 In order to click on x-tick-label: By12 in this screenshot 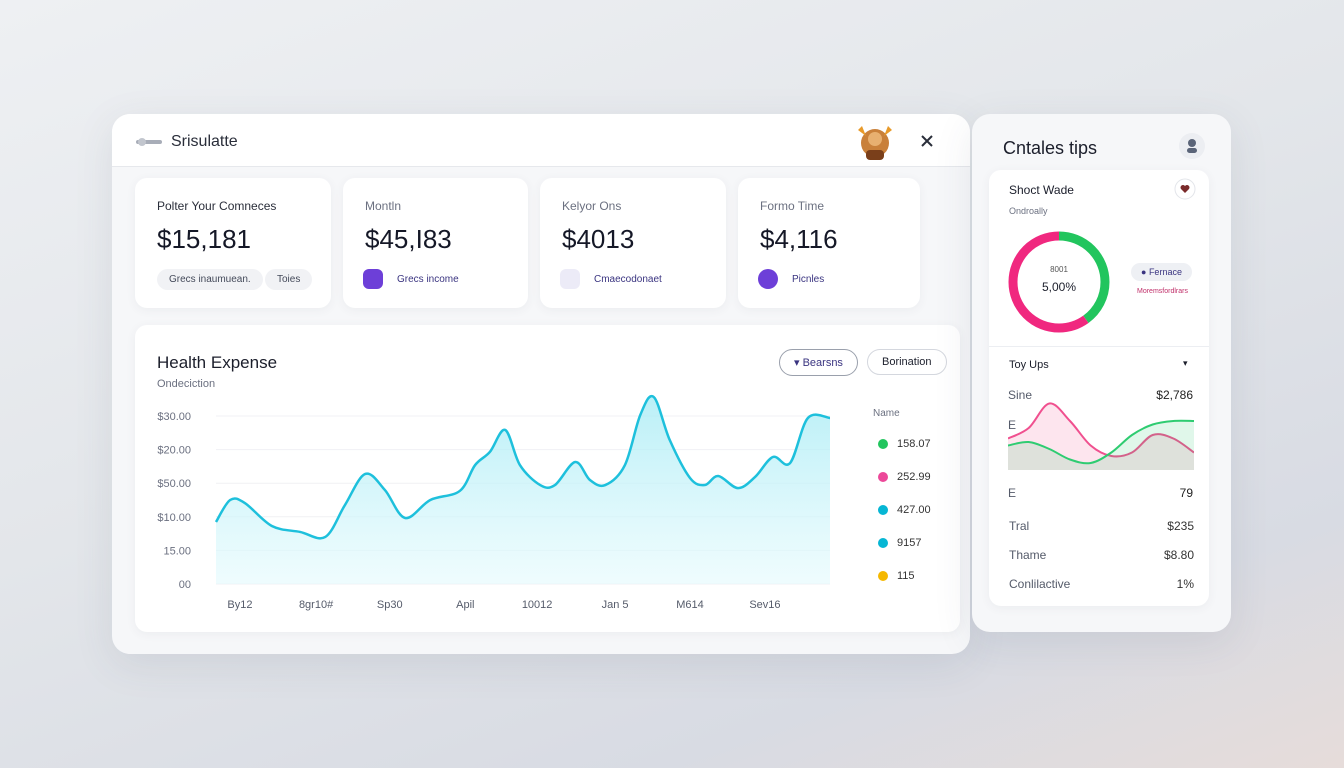, I will do `click(239, 605)`.